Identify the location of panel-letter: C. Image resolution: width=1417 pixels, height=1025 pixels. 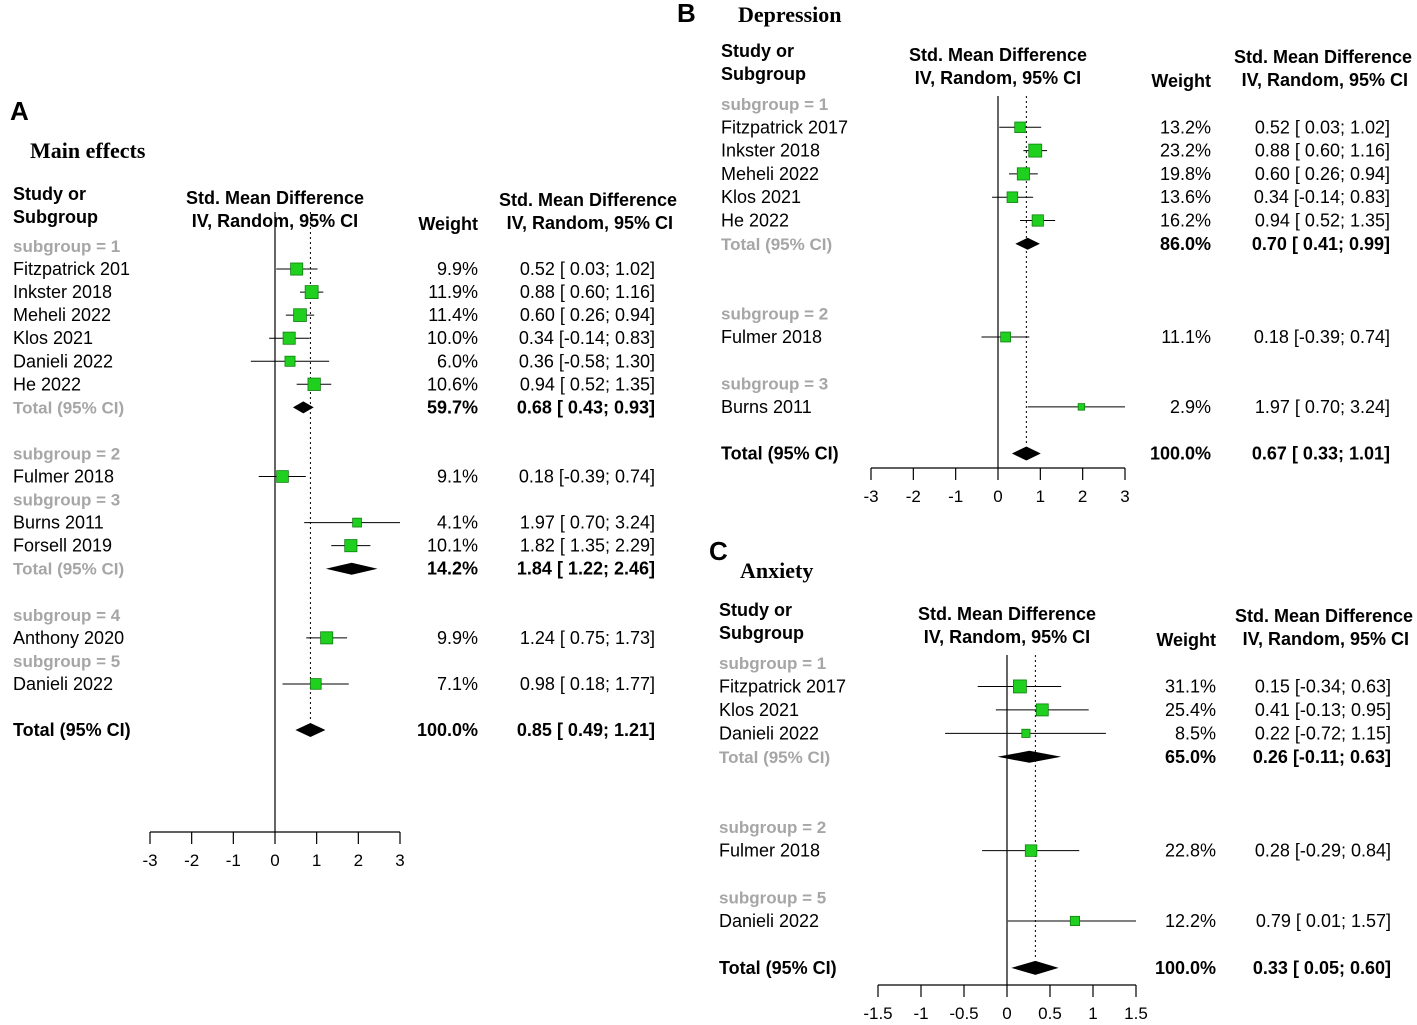
(718, 551).